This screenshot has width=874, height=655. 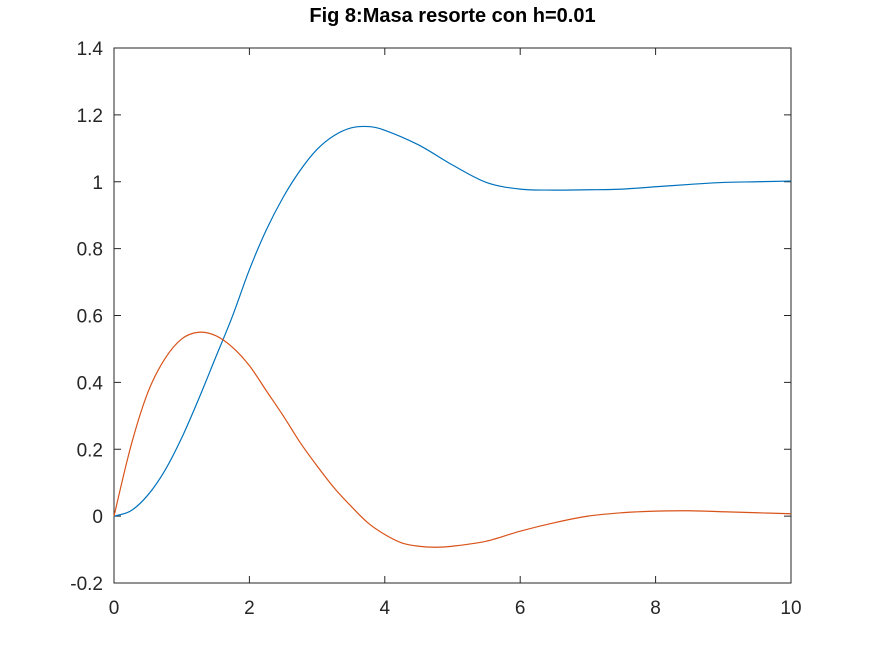 I want to click on y-tick-label: -0.2, so click(x=86, y=584).